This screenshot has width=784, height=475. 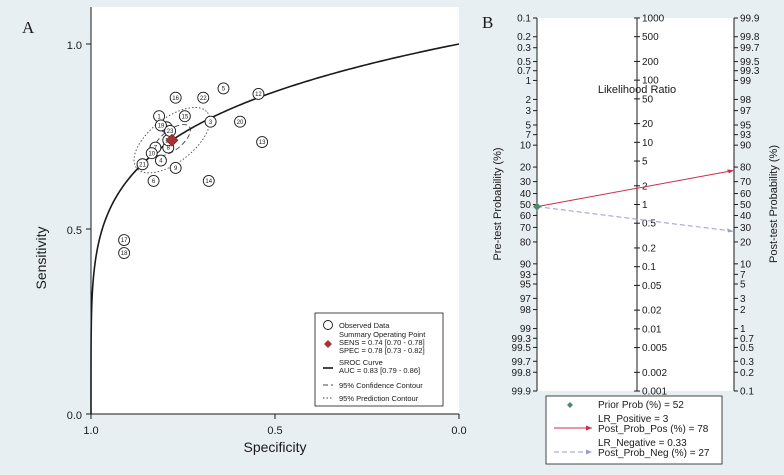 What do you see at coordinates (526, 228) in the screenshot?
I see `pre-test-tick-label: 70` at bounding box center [526, 228].